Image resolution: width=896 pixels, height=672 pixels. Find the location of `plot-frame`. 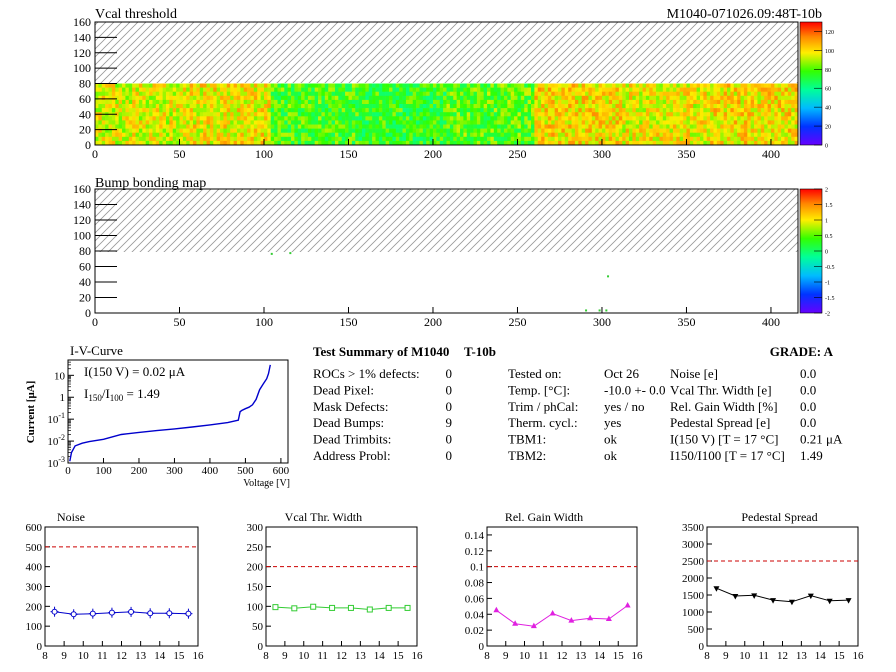

plot-frame is located at coordinates (341, 586).